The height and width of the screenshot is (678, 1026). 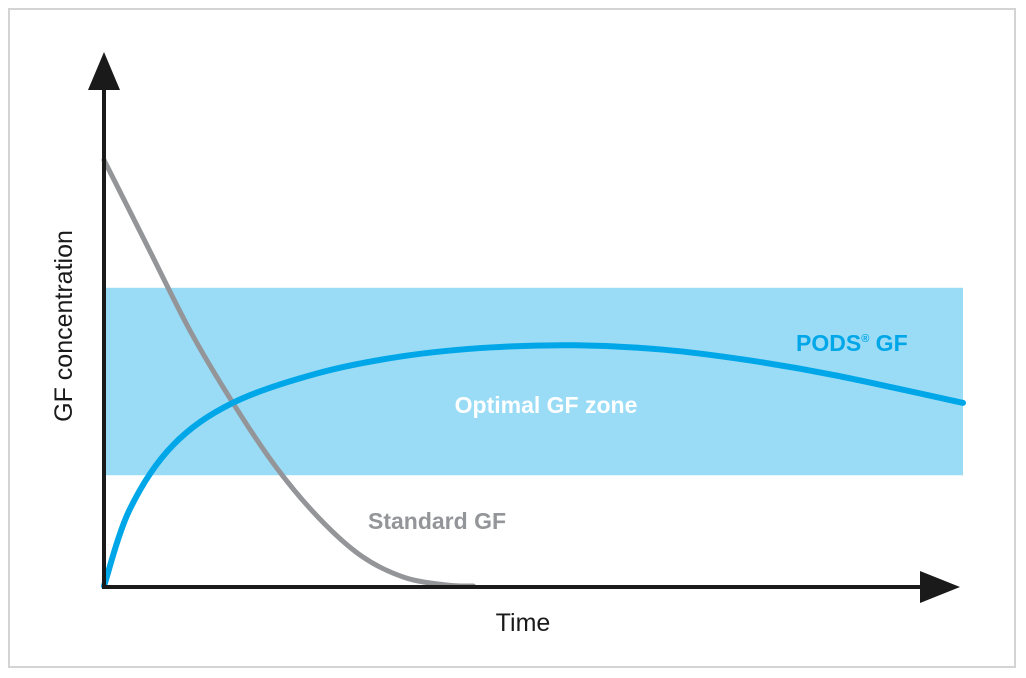 I want to click on pods-gf-label-sup: ®, so click(x=865, y=339).